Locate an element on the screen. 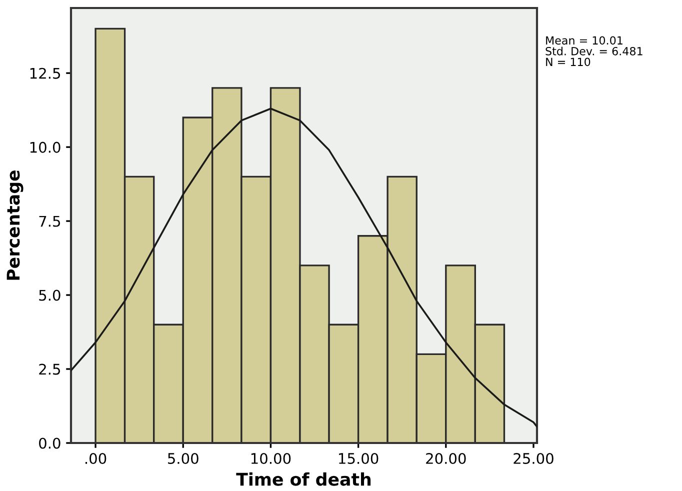  text: Mean = 10.01 Std. Dev. = 6.481 N = 110 is located at coordinates (594, 51).